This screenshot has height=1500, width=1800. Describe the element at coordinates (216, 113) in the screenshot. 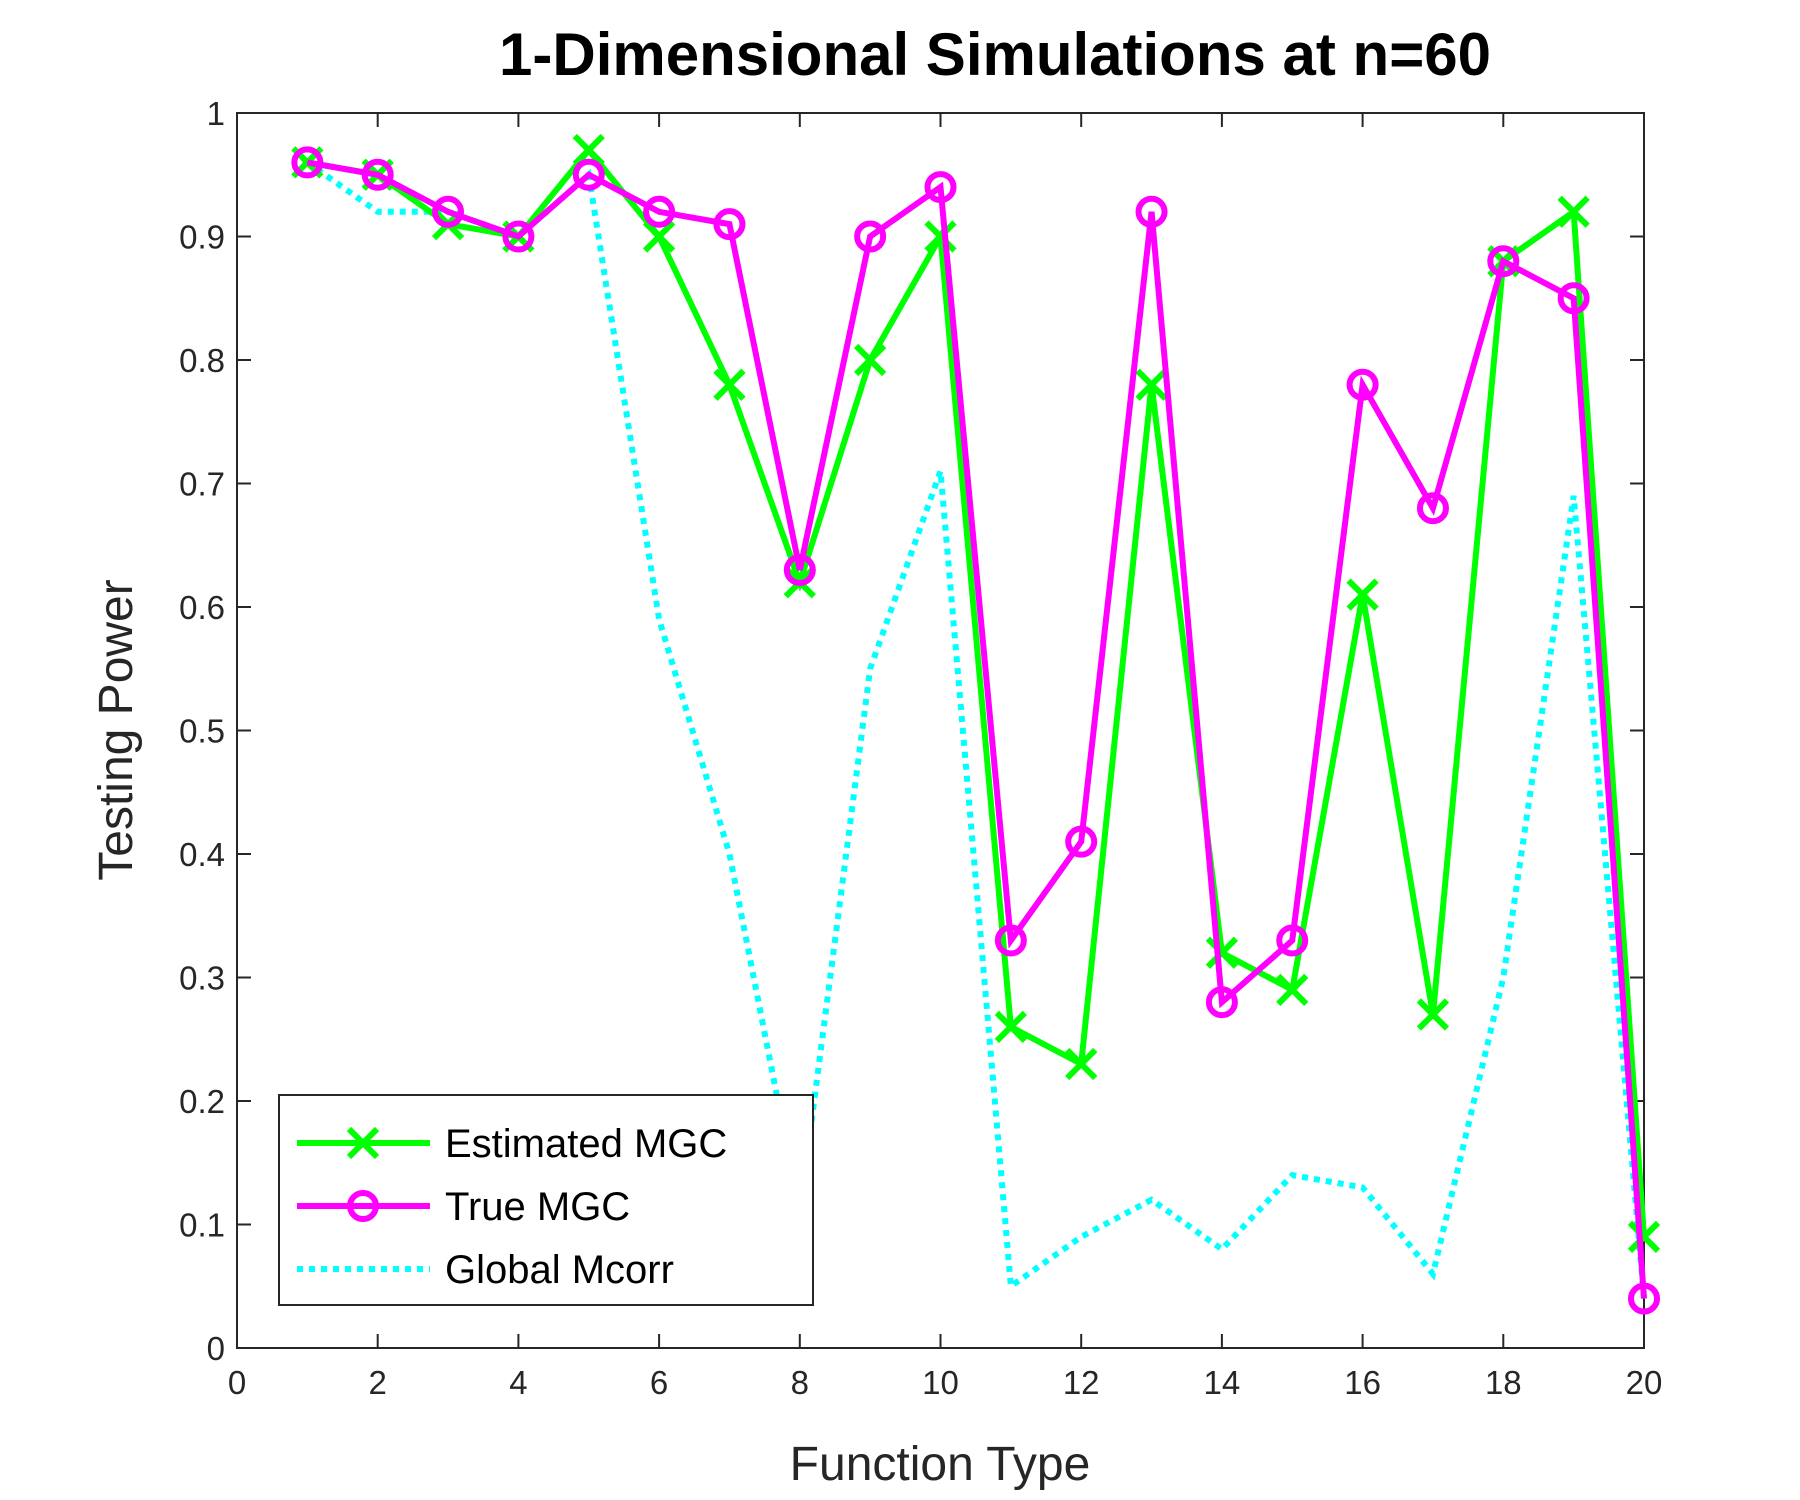

I see `y-tick-label: 1` at that location.